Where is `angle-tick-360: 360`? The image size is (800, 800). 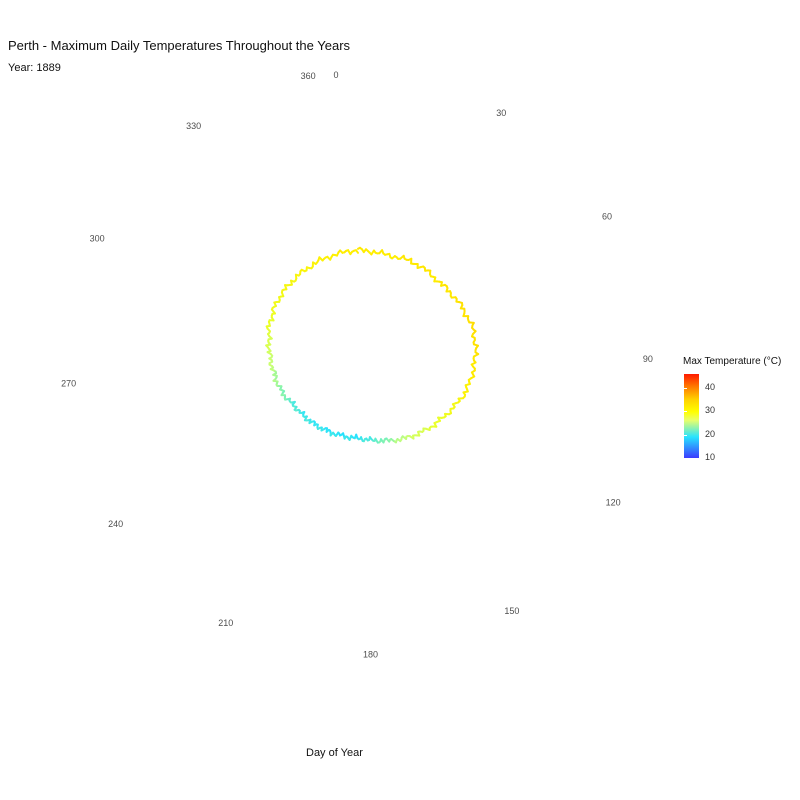 angle-tick-360: 360 is located at coordinates (308, 76).